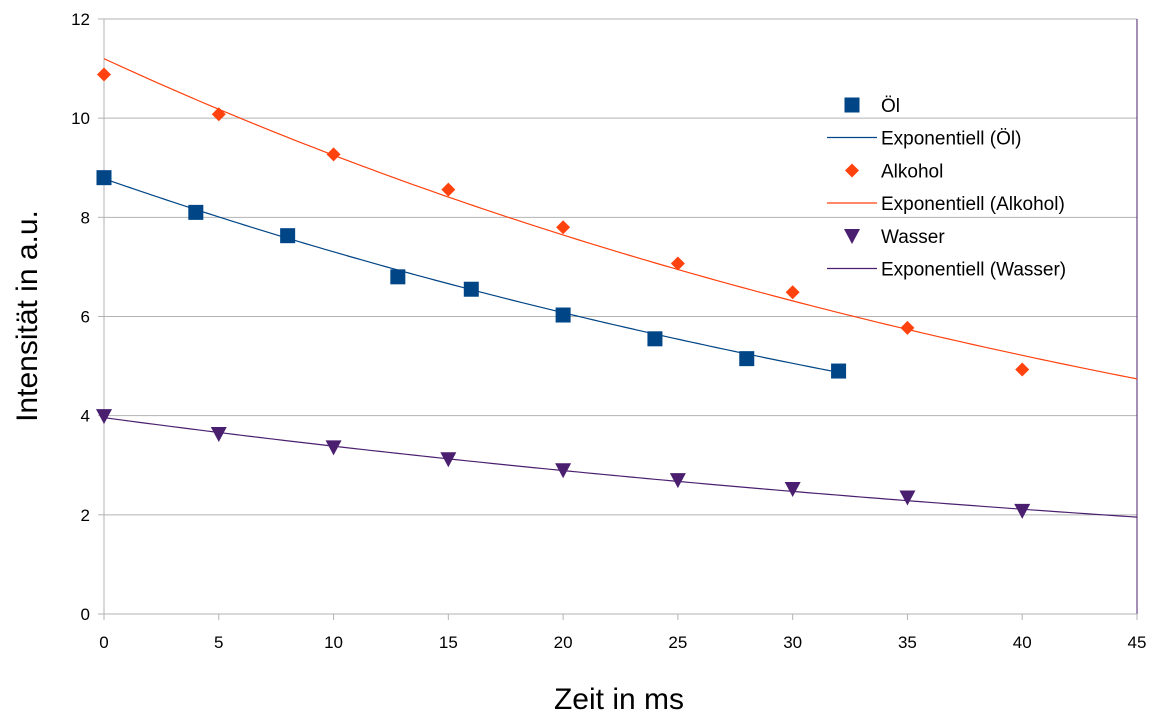 The height and width of the screenshot is (726, 1156). What do you see at coordinates (448, 642) in the screenshot?
I see `x-tick-label: 15` at bounding box center [448, 642].